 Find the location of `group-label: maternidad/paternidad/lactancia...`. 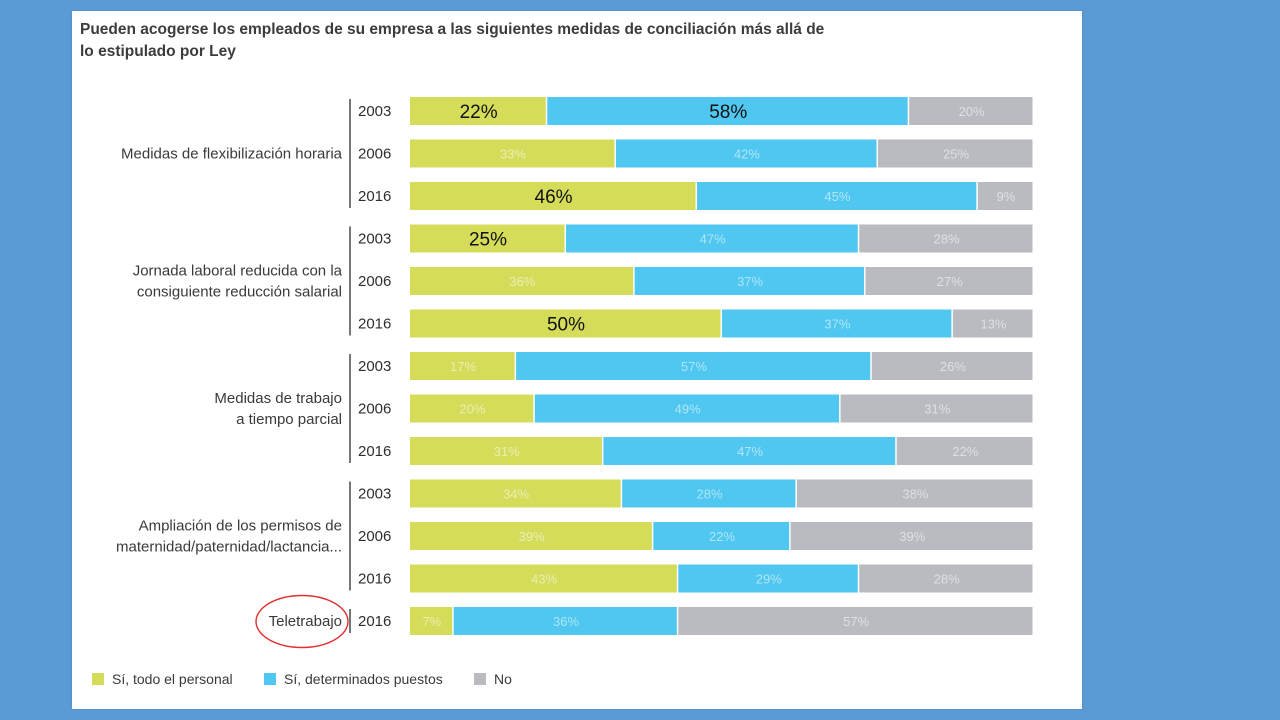

group-label: maternidad/paternidad/lactancia... is located at coordinates (229, 547).